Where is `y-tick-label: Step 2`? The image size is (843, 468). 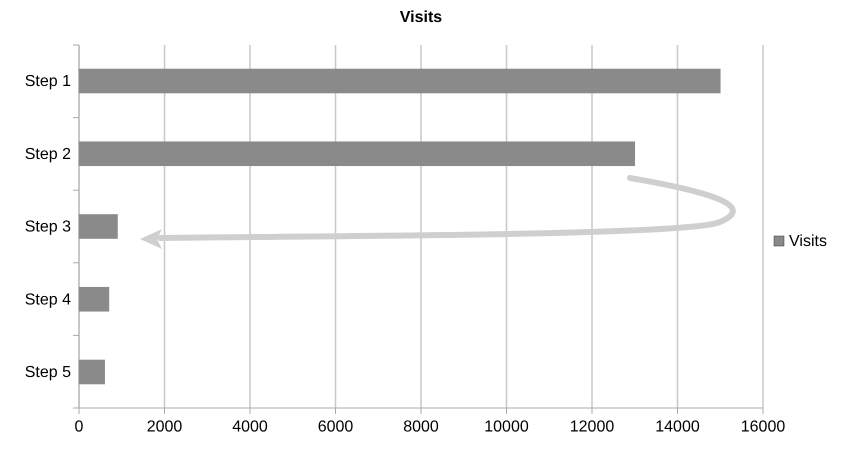
y-tick-label: Step 2 is located at coordinates (48, 154).